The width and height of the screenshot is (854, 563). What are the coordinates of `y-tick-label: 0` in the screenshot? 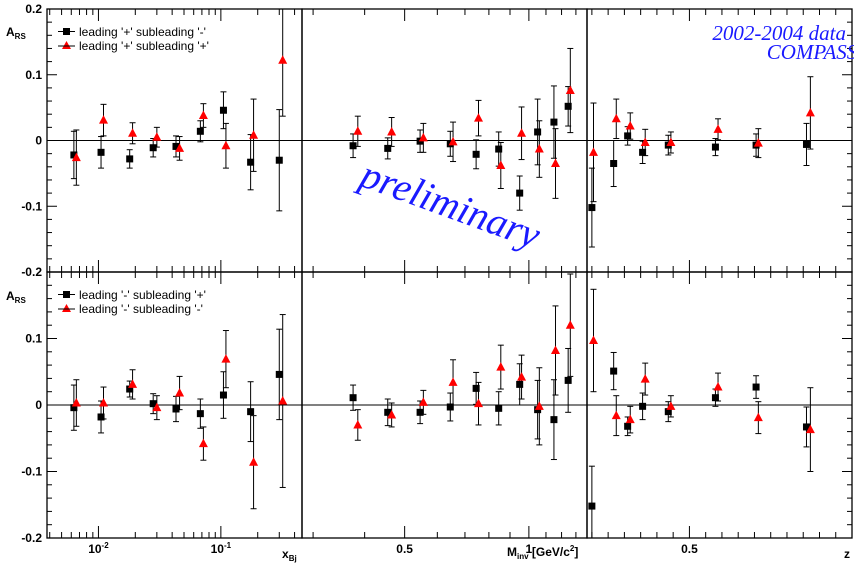 It's located at (38, 141).